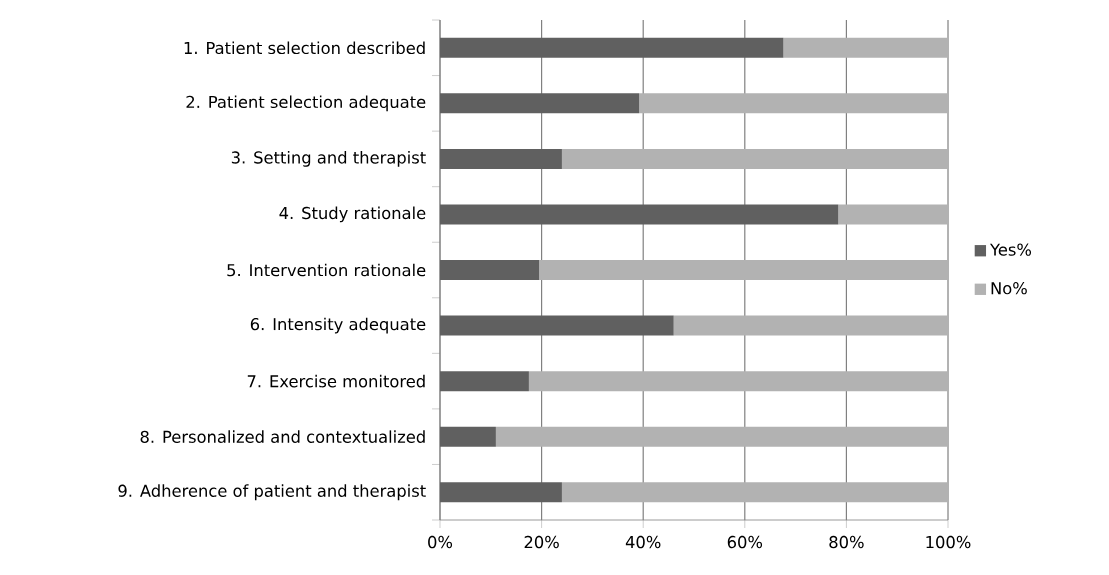  I want to click on x-tick-label: 0%, so click(440, 542).